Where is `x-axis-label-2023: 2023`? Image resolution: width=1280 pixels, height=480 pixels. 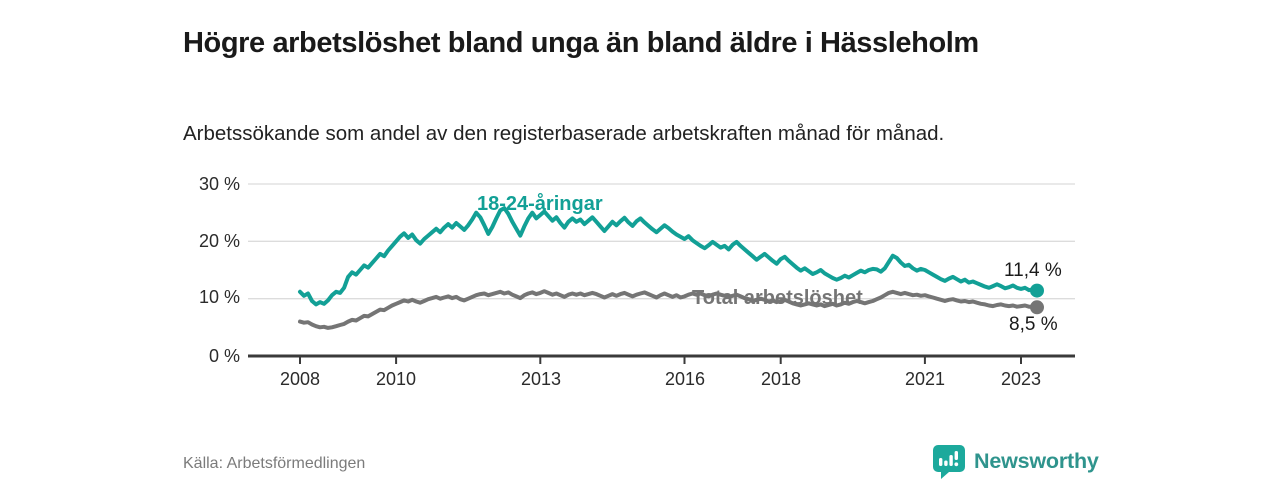 x-axis-label-2023: 2023 is located at coordinates (1021, 379).